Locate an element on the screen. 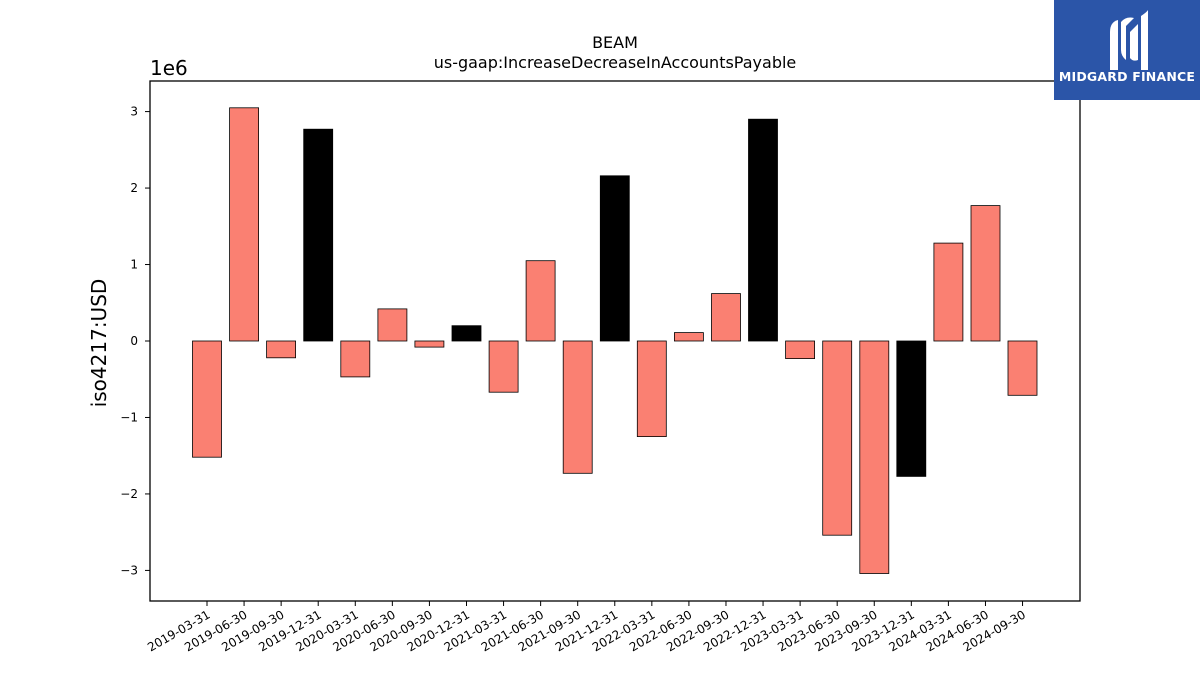 The width and height of the screenshot is (1200, 675). y-axis-ticks: −3 −2 −1 0 1 2 3 is located at coordinates (135, 341).